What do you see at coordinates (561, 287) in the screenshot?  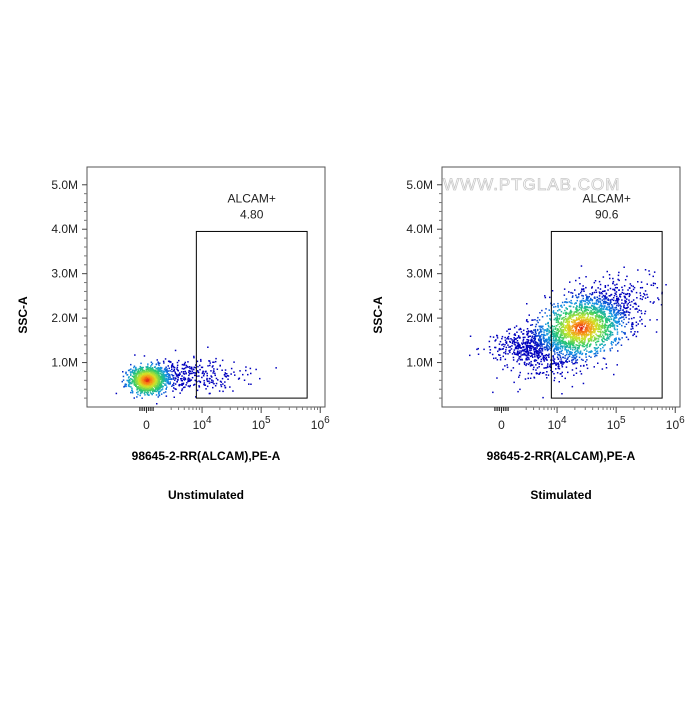 I see `plot-frame` at bounding box center [561, 287].